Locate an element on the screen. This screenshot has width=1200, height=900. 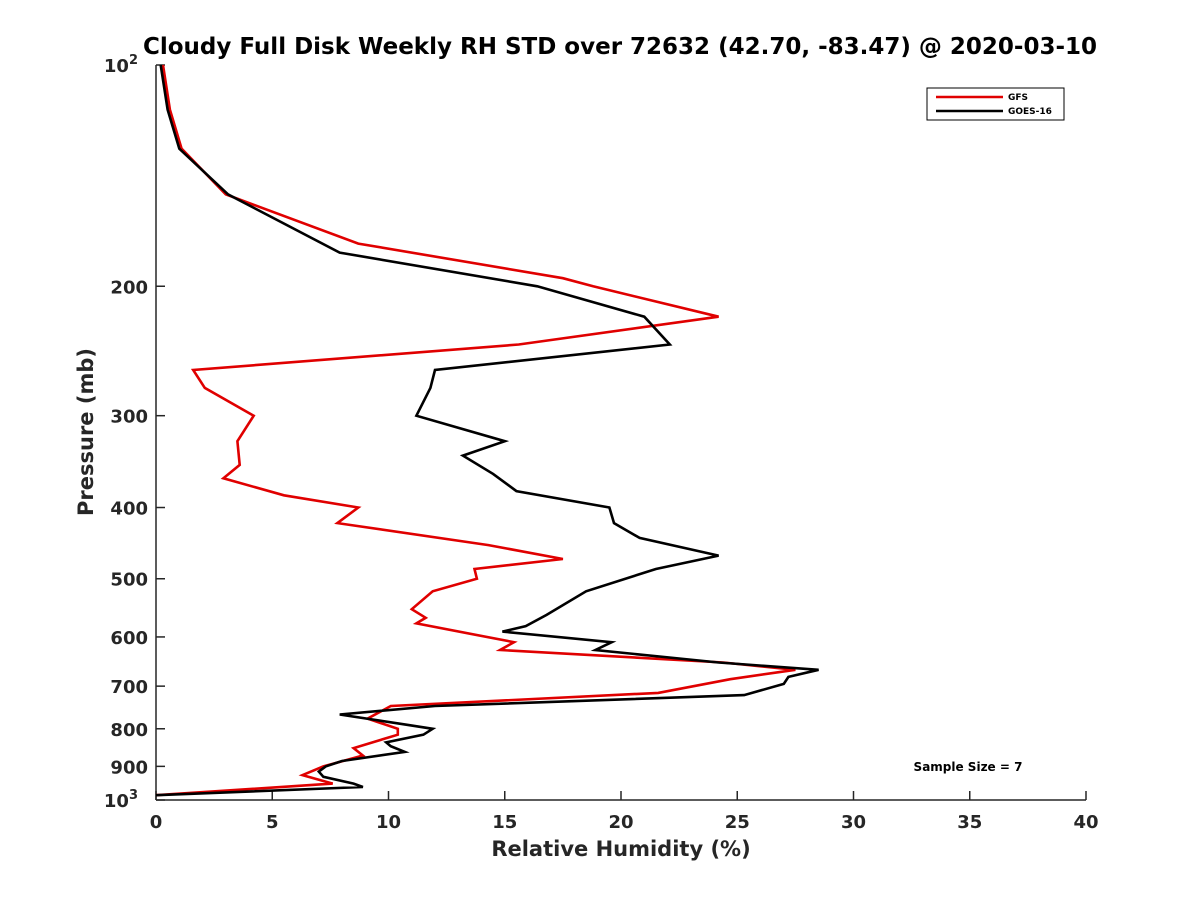
y-tick-label: 700 is located at coordinates (129, 687).